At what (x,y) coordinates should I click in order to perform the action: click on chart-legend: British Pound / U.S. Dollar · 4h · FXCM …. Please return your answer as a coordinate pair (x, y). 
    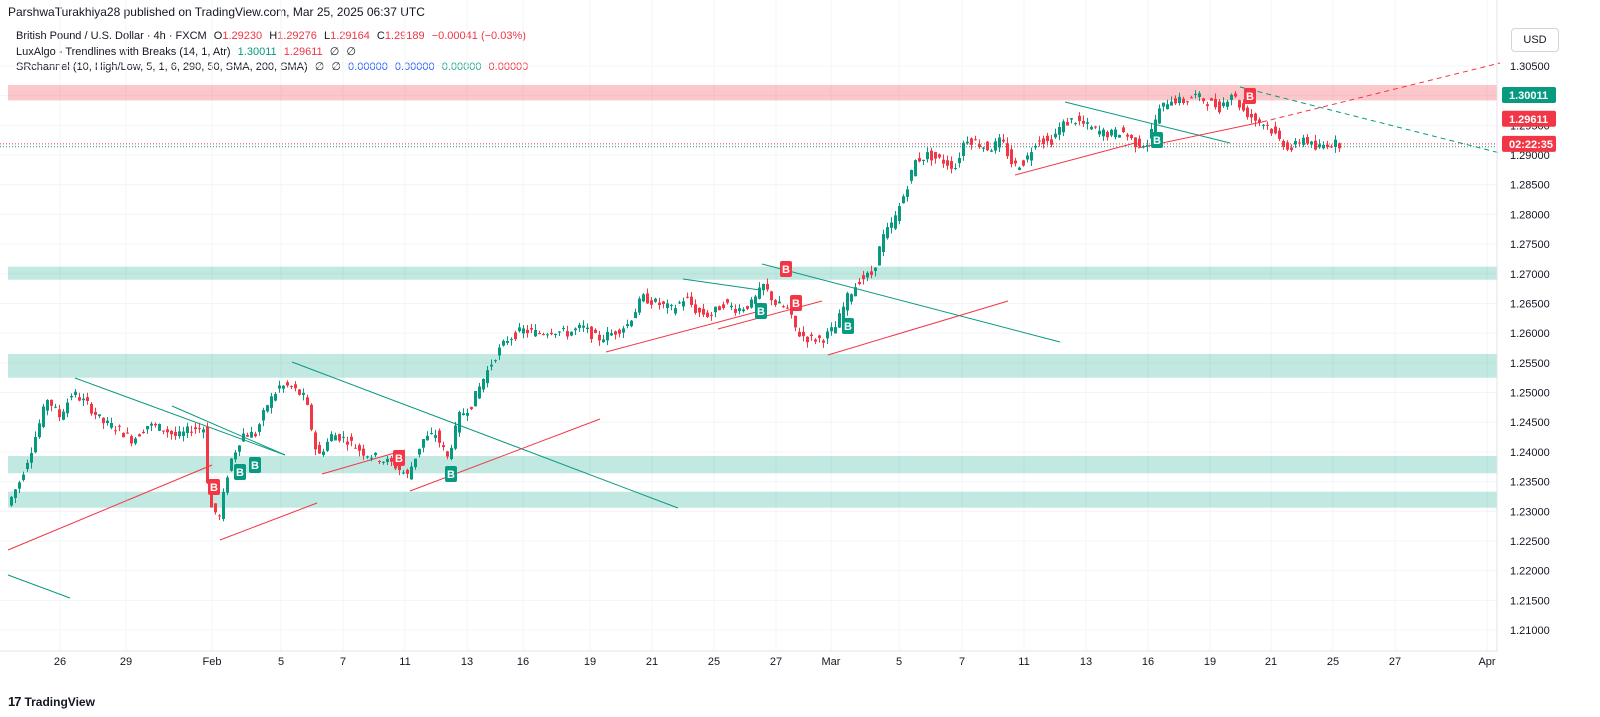
    Looking at the image, I should click on (274, 52).